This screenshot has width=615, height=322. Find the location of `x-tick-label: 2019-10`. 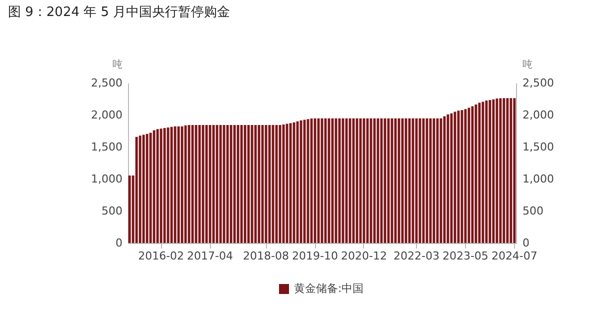

x-tick-label: 2019-10 is located at coordinates (315, 256).